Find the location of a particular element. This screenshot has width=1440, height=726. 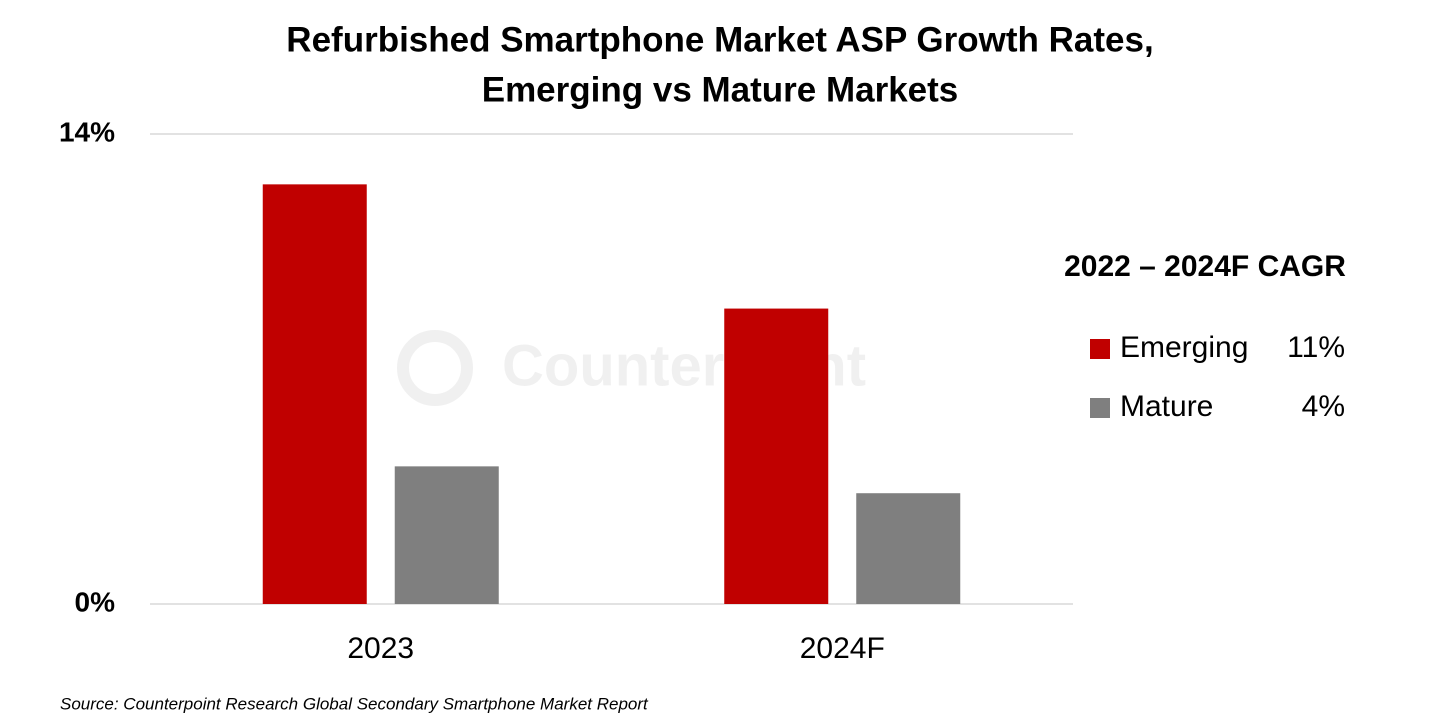

legend-label: Mature is located at coordinates (1166, 406).